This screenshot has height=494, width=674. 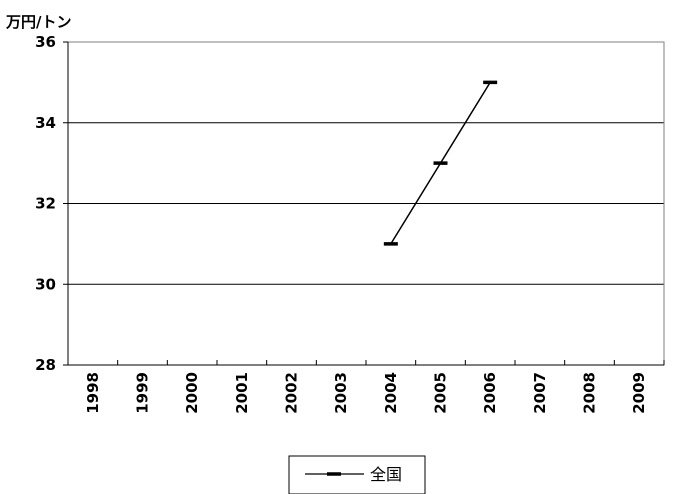 I want to click on x-tick-label-1999: 1999, so click(x=143, y=393).